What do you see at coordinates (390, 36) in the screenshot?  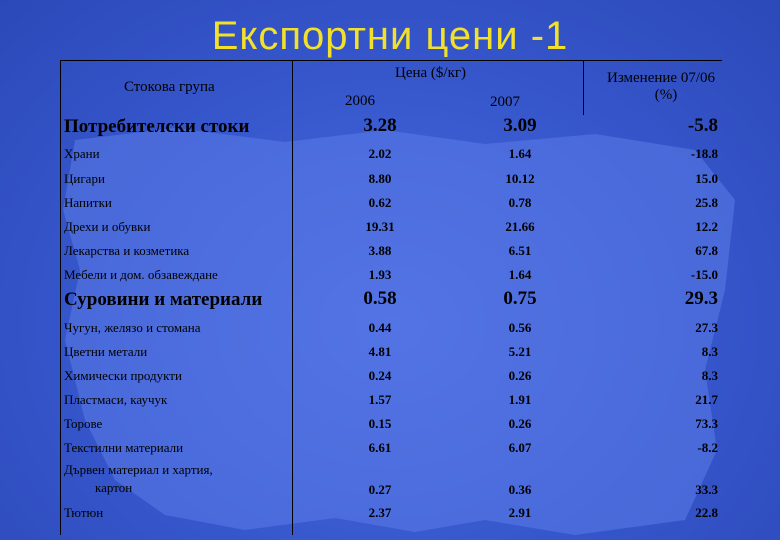 I see `page-title: Експортни цени -1` at bounding box center [390, 36].